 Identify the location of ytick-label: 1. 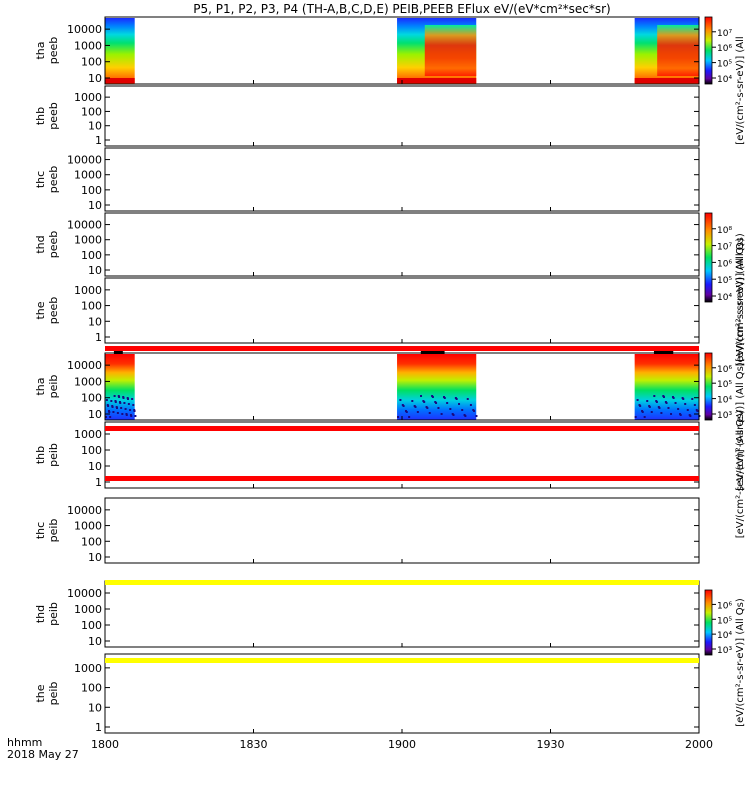
(98, 140).